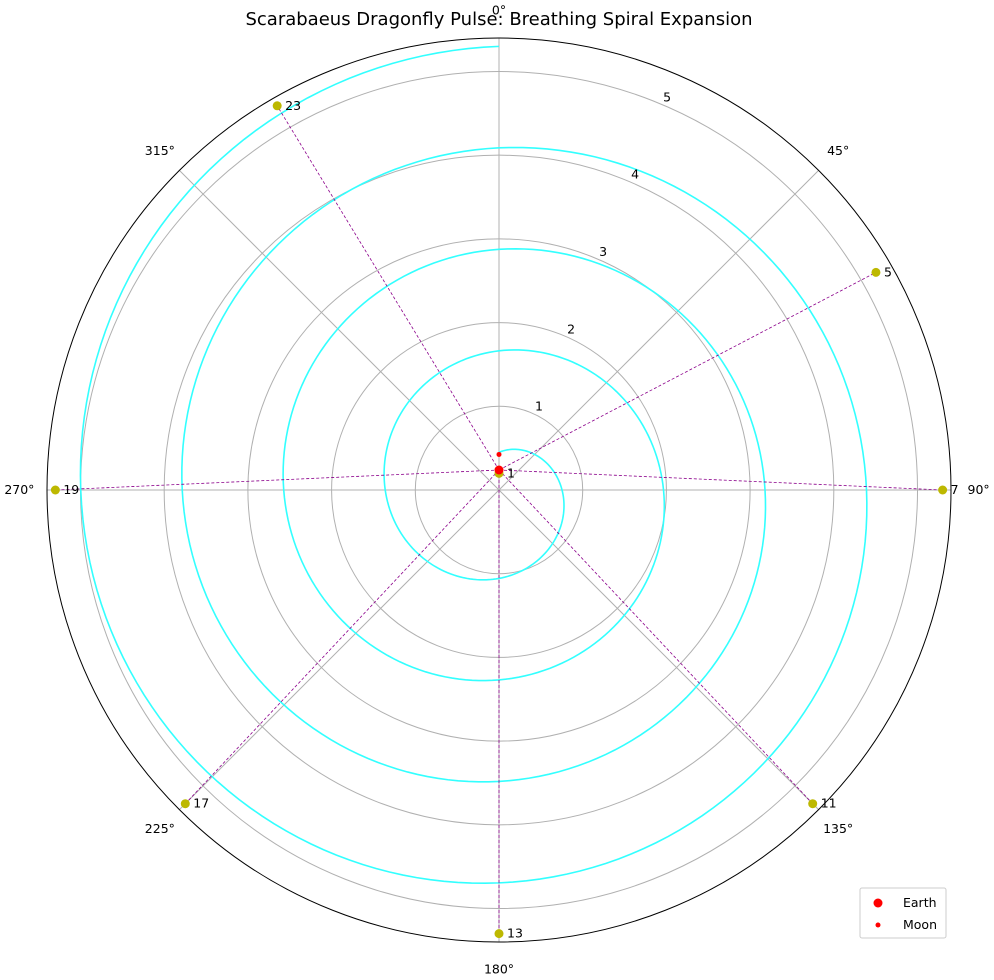  Describe the element at coordinates (511, 472) in the screenshot. I see `point-label: 1` at that location.